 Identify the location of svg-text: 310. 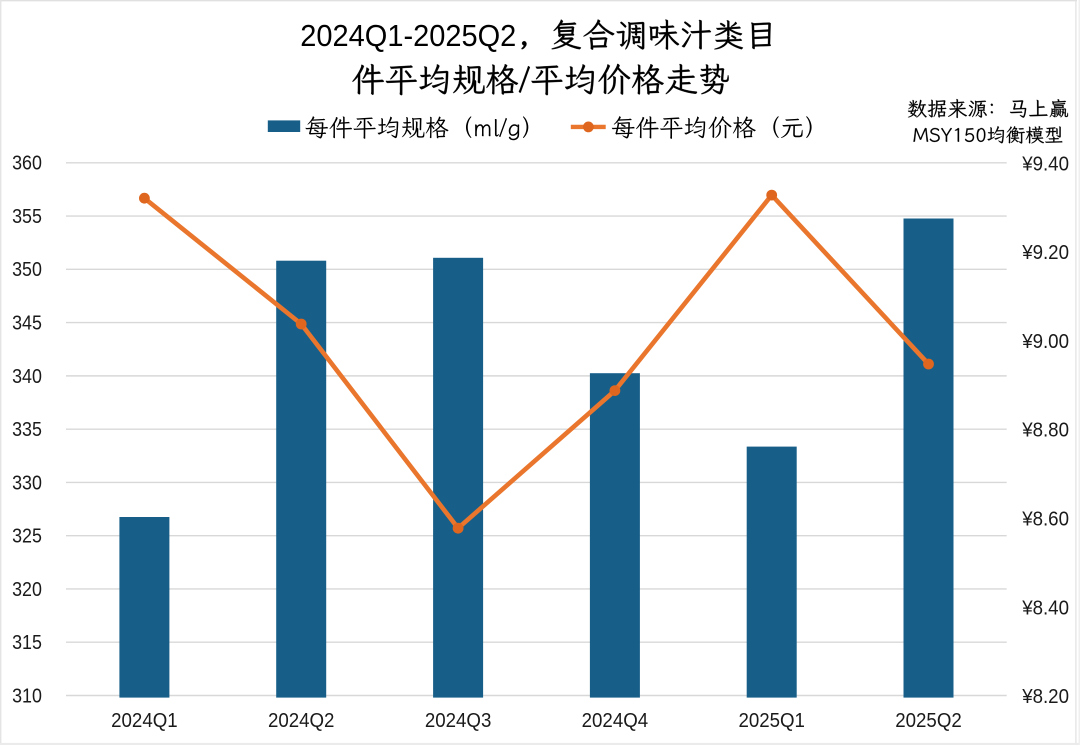
(27, 696).